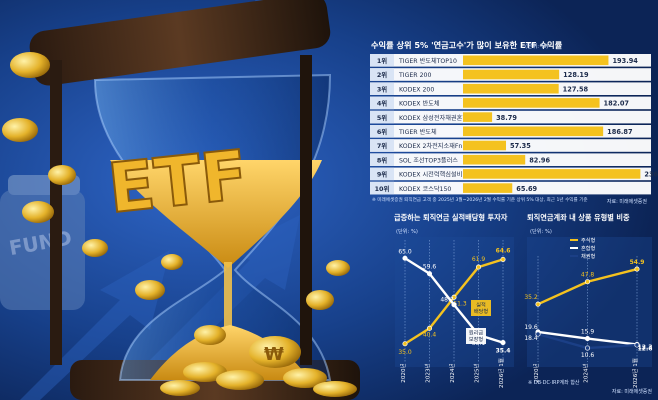 This screenshot has width=658, height=400. What do you see at coordinates (430, 175) in the screenshot?
I see `bar-category-label: KODEX 시전력핵심설비` at bounding box center [430, 175].